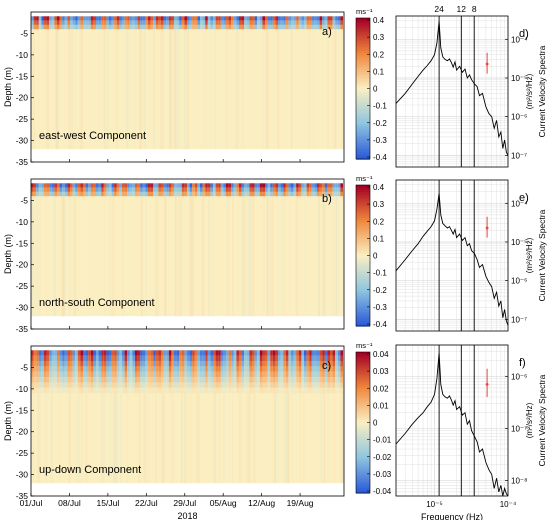 Image resolution: width=550 pixels, height=520 pixels. I want to click on y-tick-label: -25, so click(22, 286).